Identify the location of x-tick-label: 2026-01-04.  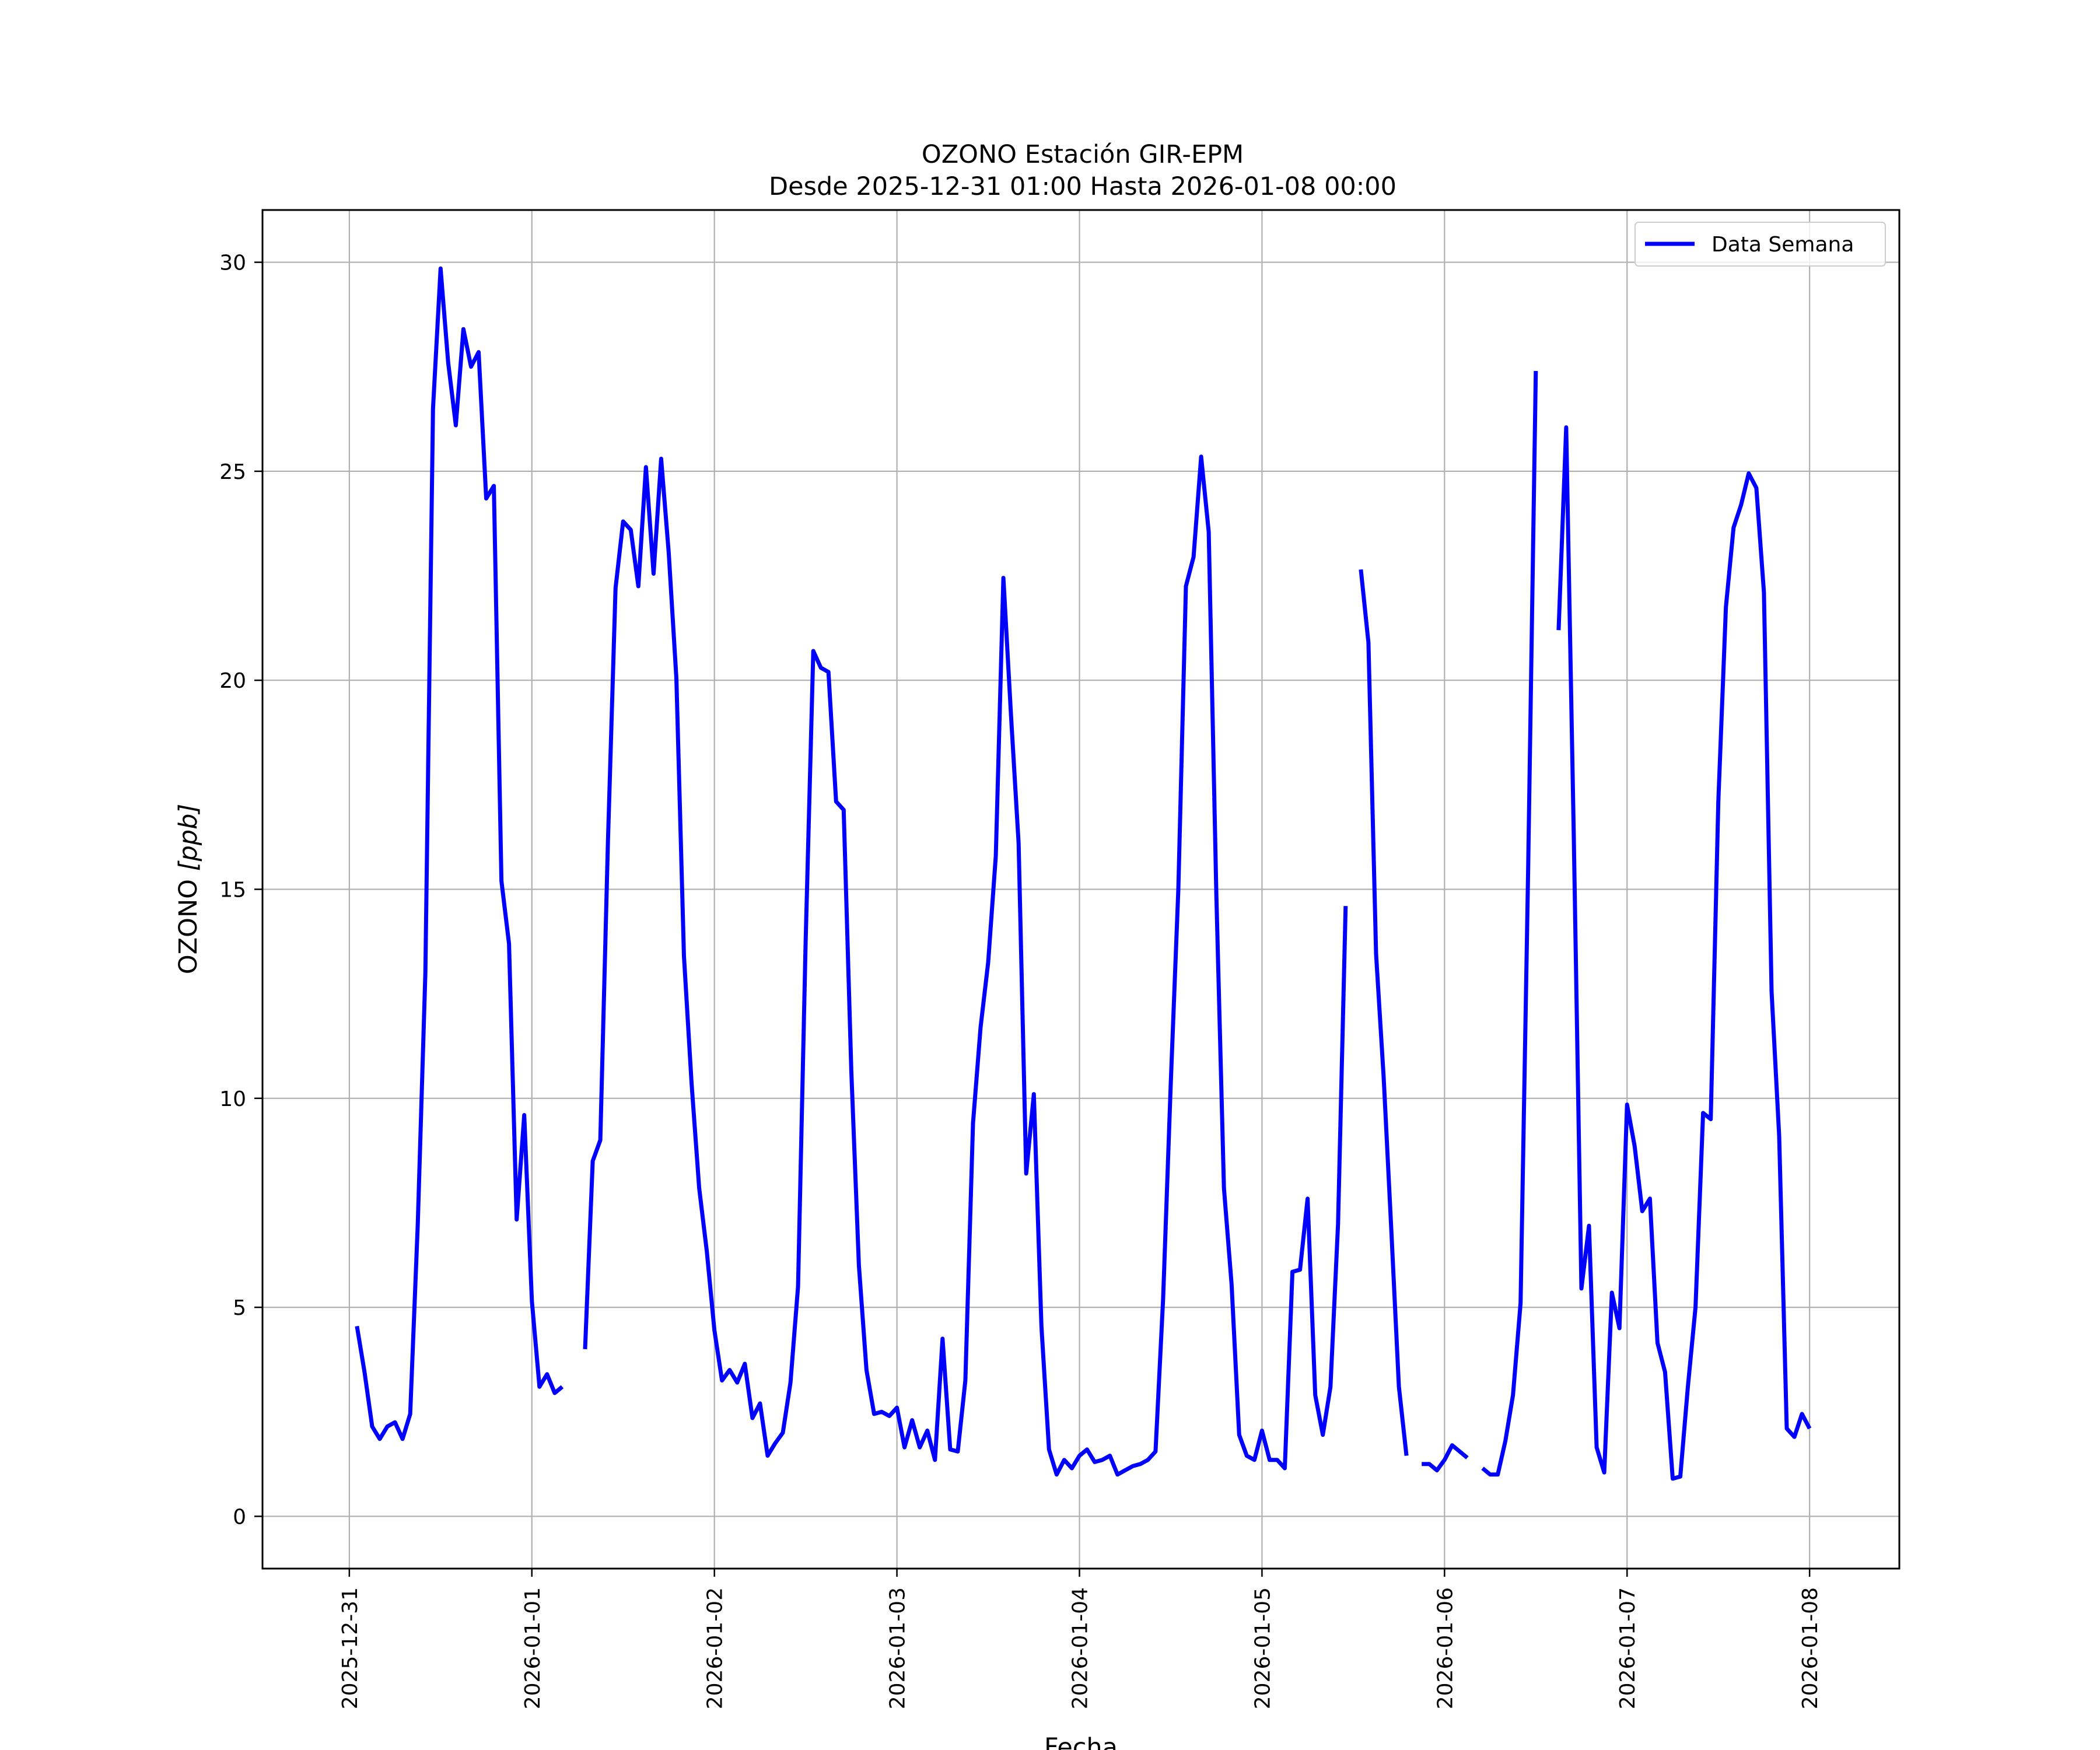
(1081, 1648).